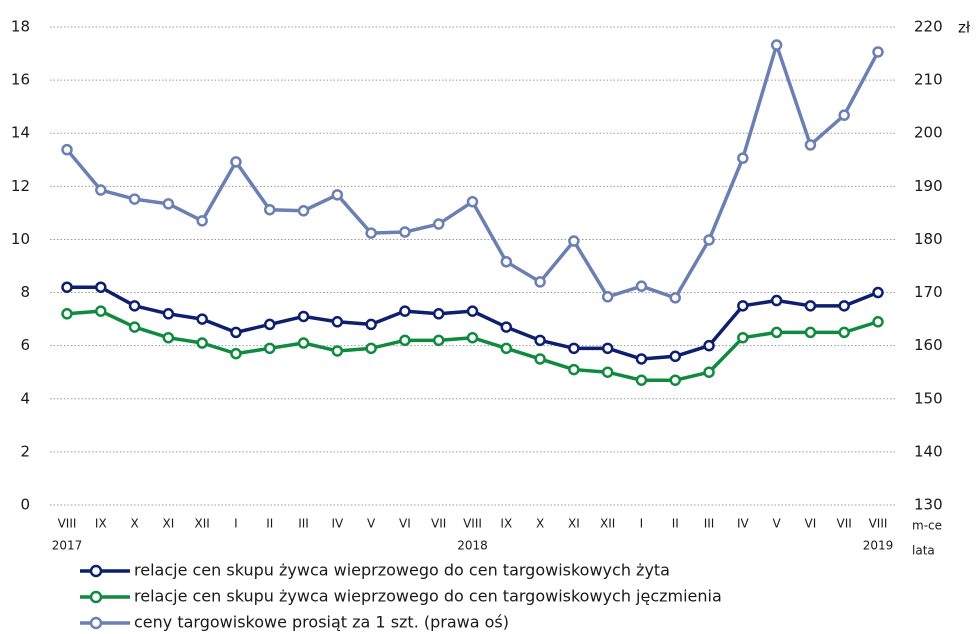  Describe the element at coordinates (927, 526) in the screenshot. I see `x-axis-label: m-ce` at that location.